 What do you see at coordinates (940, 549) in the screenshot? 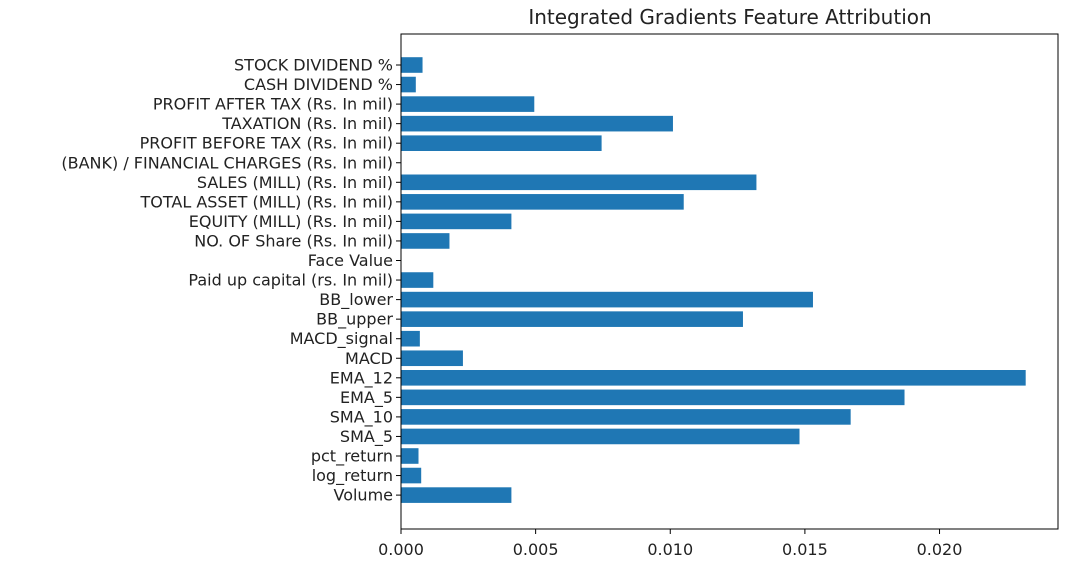
I see `x-tick-label: 0.020` at bounding box center [940, 549].